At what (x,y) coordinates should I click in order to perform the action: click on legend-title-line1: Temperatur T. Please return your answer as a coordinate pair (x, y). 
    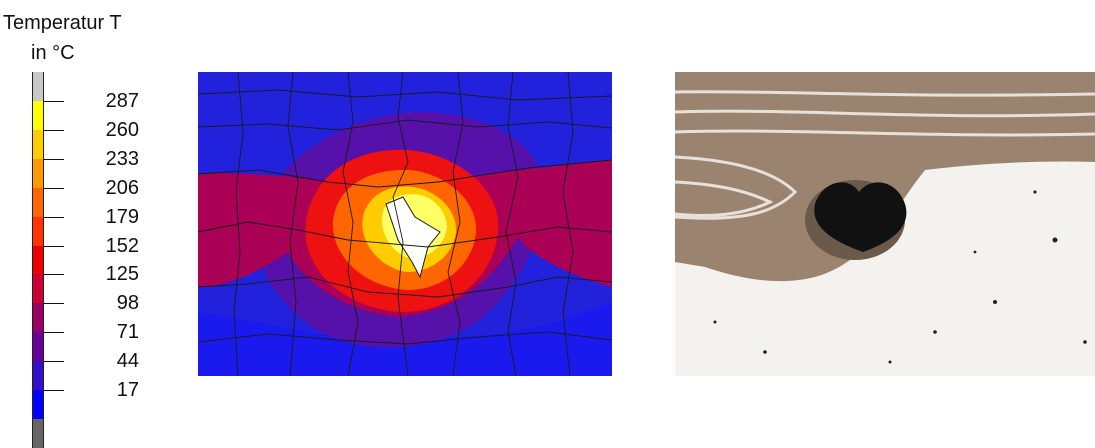
    Looking at the image, I should click on (62, 23).